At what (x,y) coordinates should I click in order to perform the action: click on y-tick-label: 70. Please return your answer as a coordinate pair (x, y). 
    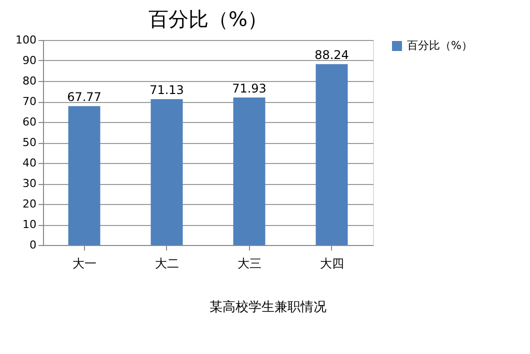
    Looking at the image, I should click on (29, 101).